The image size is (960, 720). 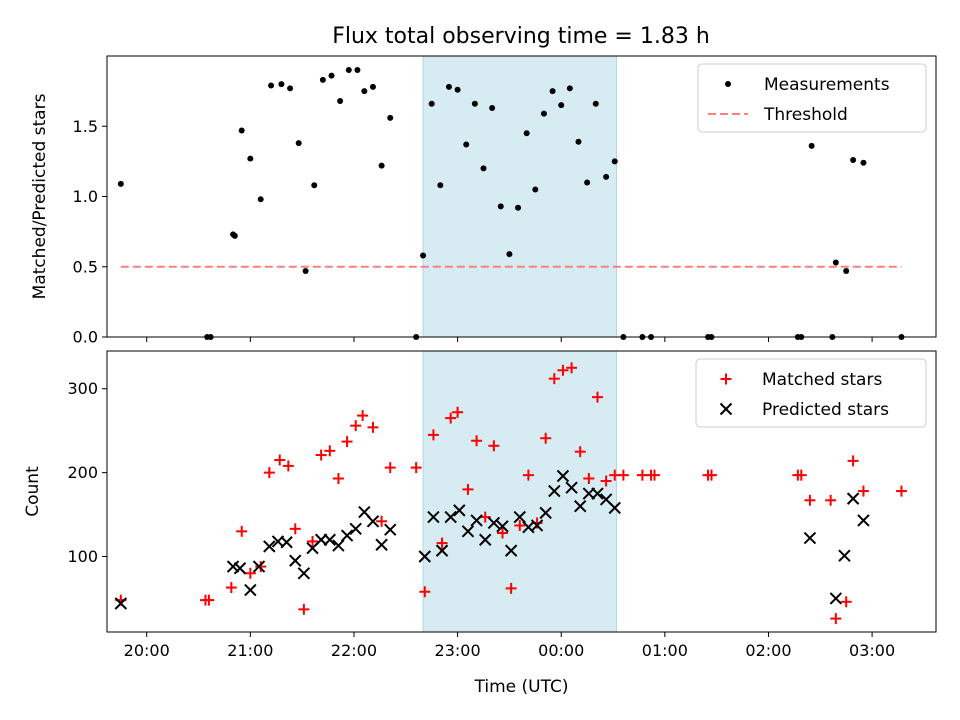 I want to click on chart-title: Flux total observing time = 1.83 h, so click(x=521, y=36).